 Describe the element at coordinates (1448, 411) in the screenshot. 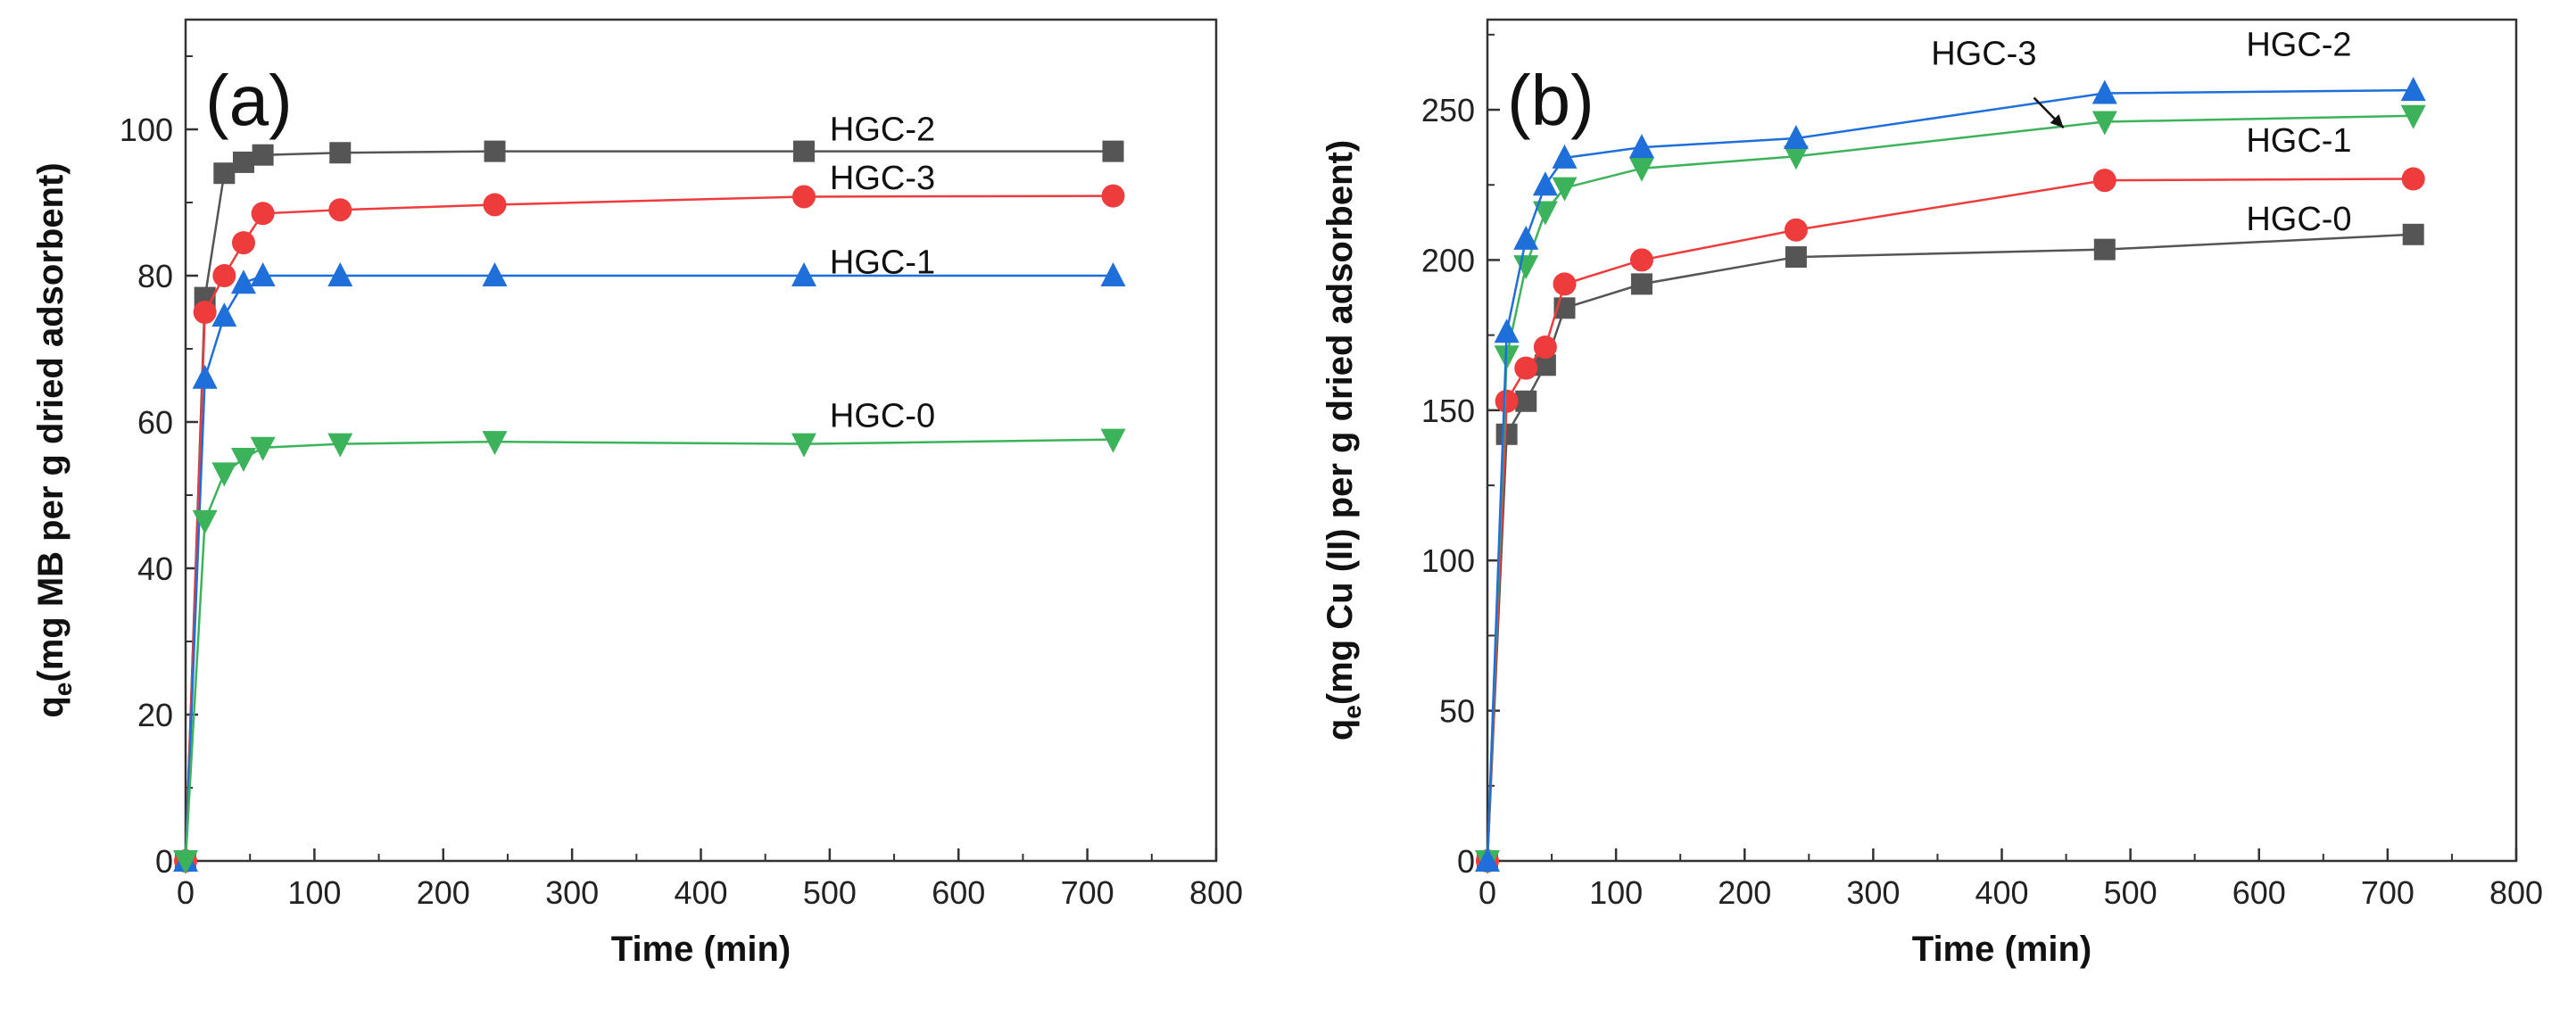

I see `chart1-y-tick-label-3: 150` at that location.